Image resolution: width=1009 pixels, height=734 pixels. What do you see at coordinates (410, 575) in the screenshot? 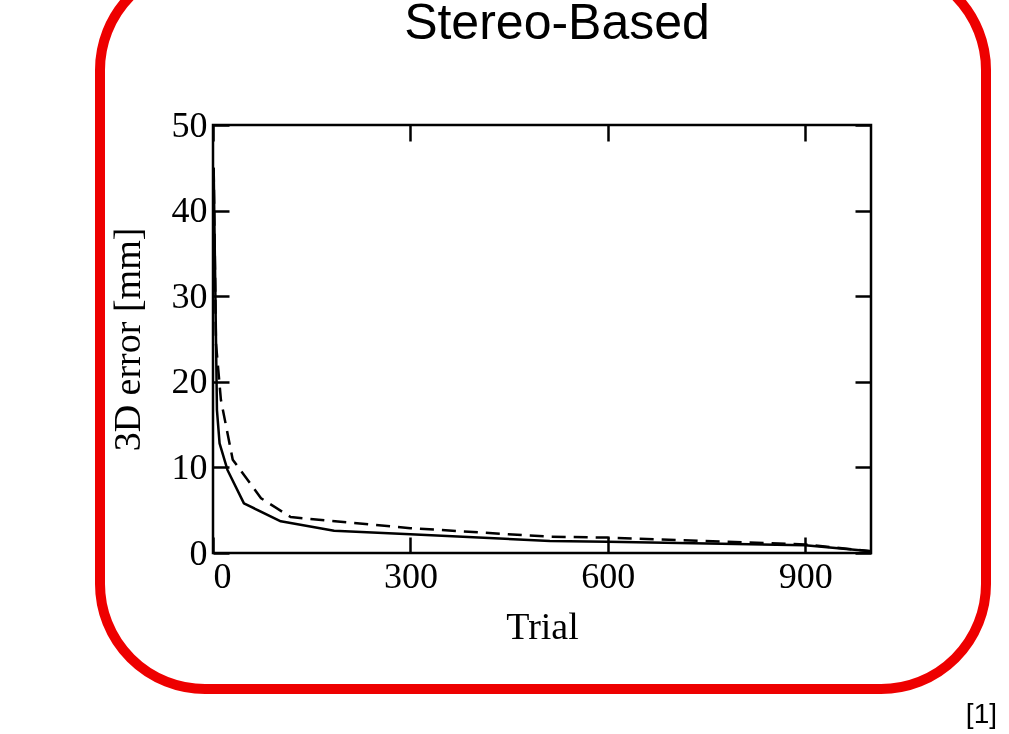
I see `x-tick-label: 300` at bounding box center [410, 575].